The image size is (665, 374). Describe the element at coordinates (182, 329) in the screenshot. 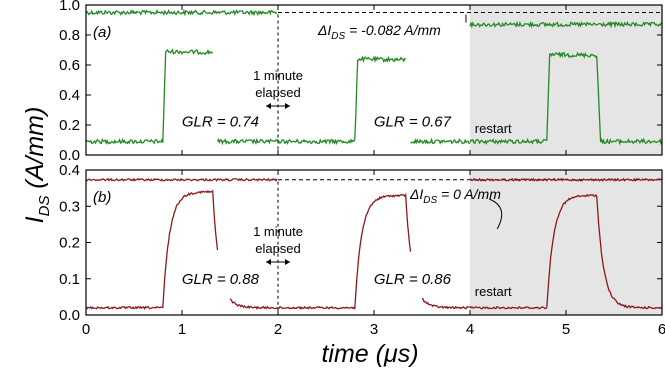

I see `x-tick-label: 1` at that location.